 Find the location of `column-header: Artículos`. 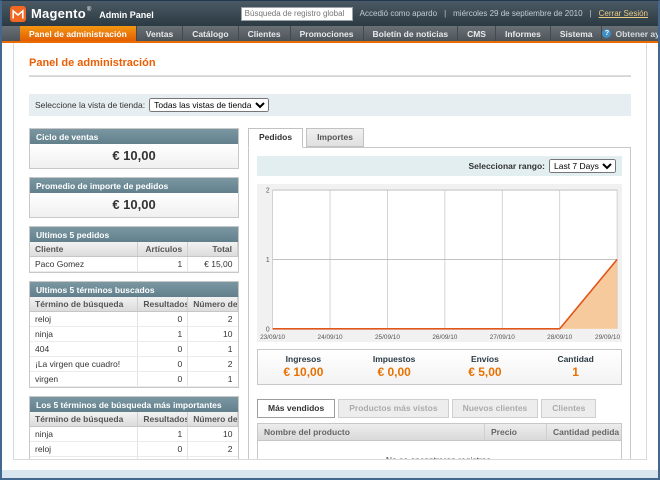

column-header: Artículos is located at coordinates (163, 249).